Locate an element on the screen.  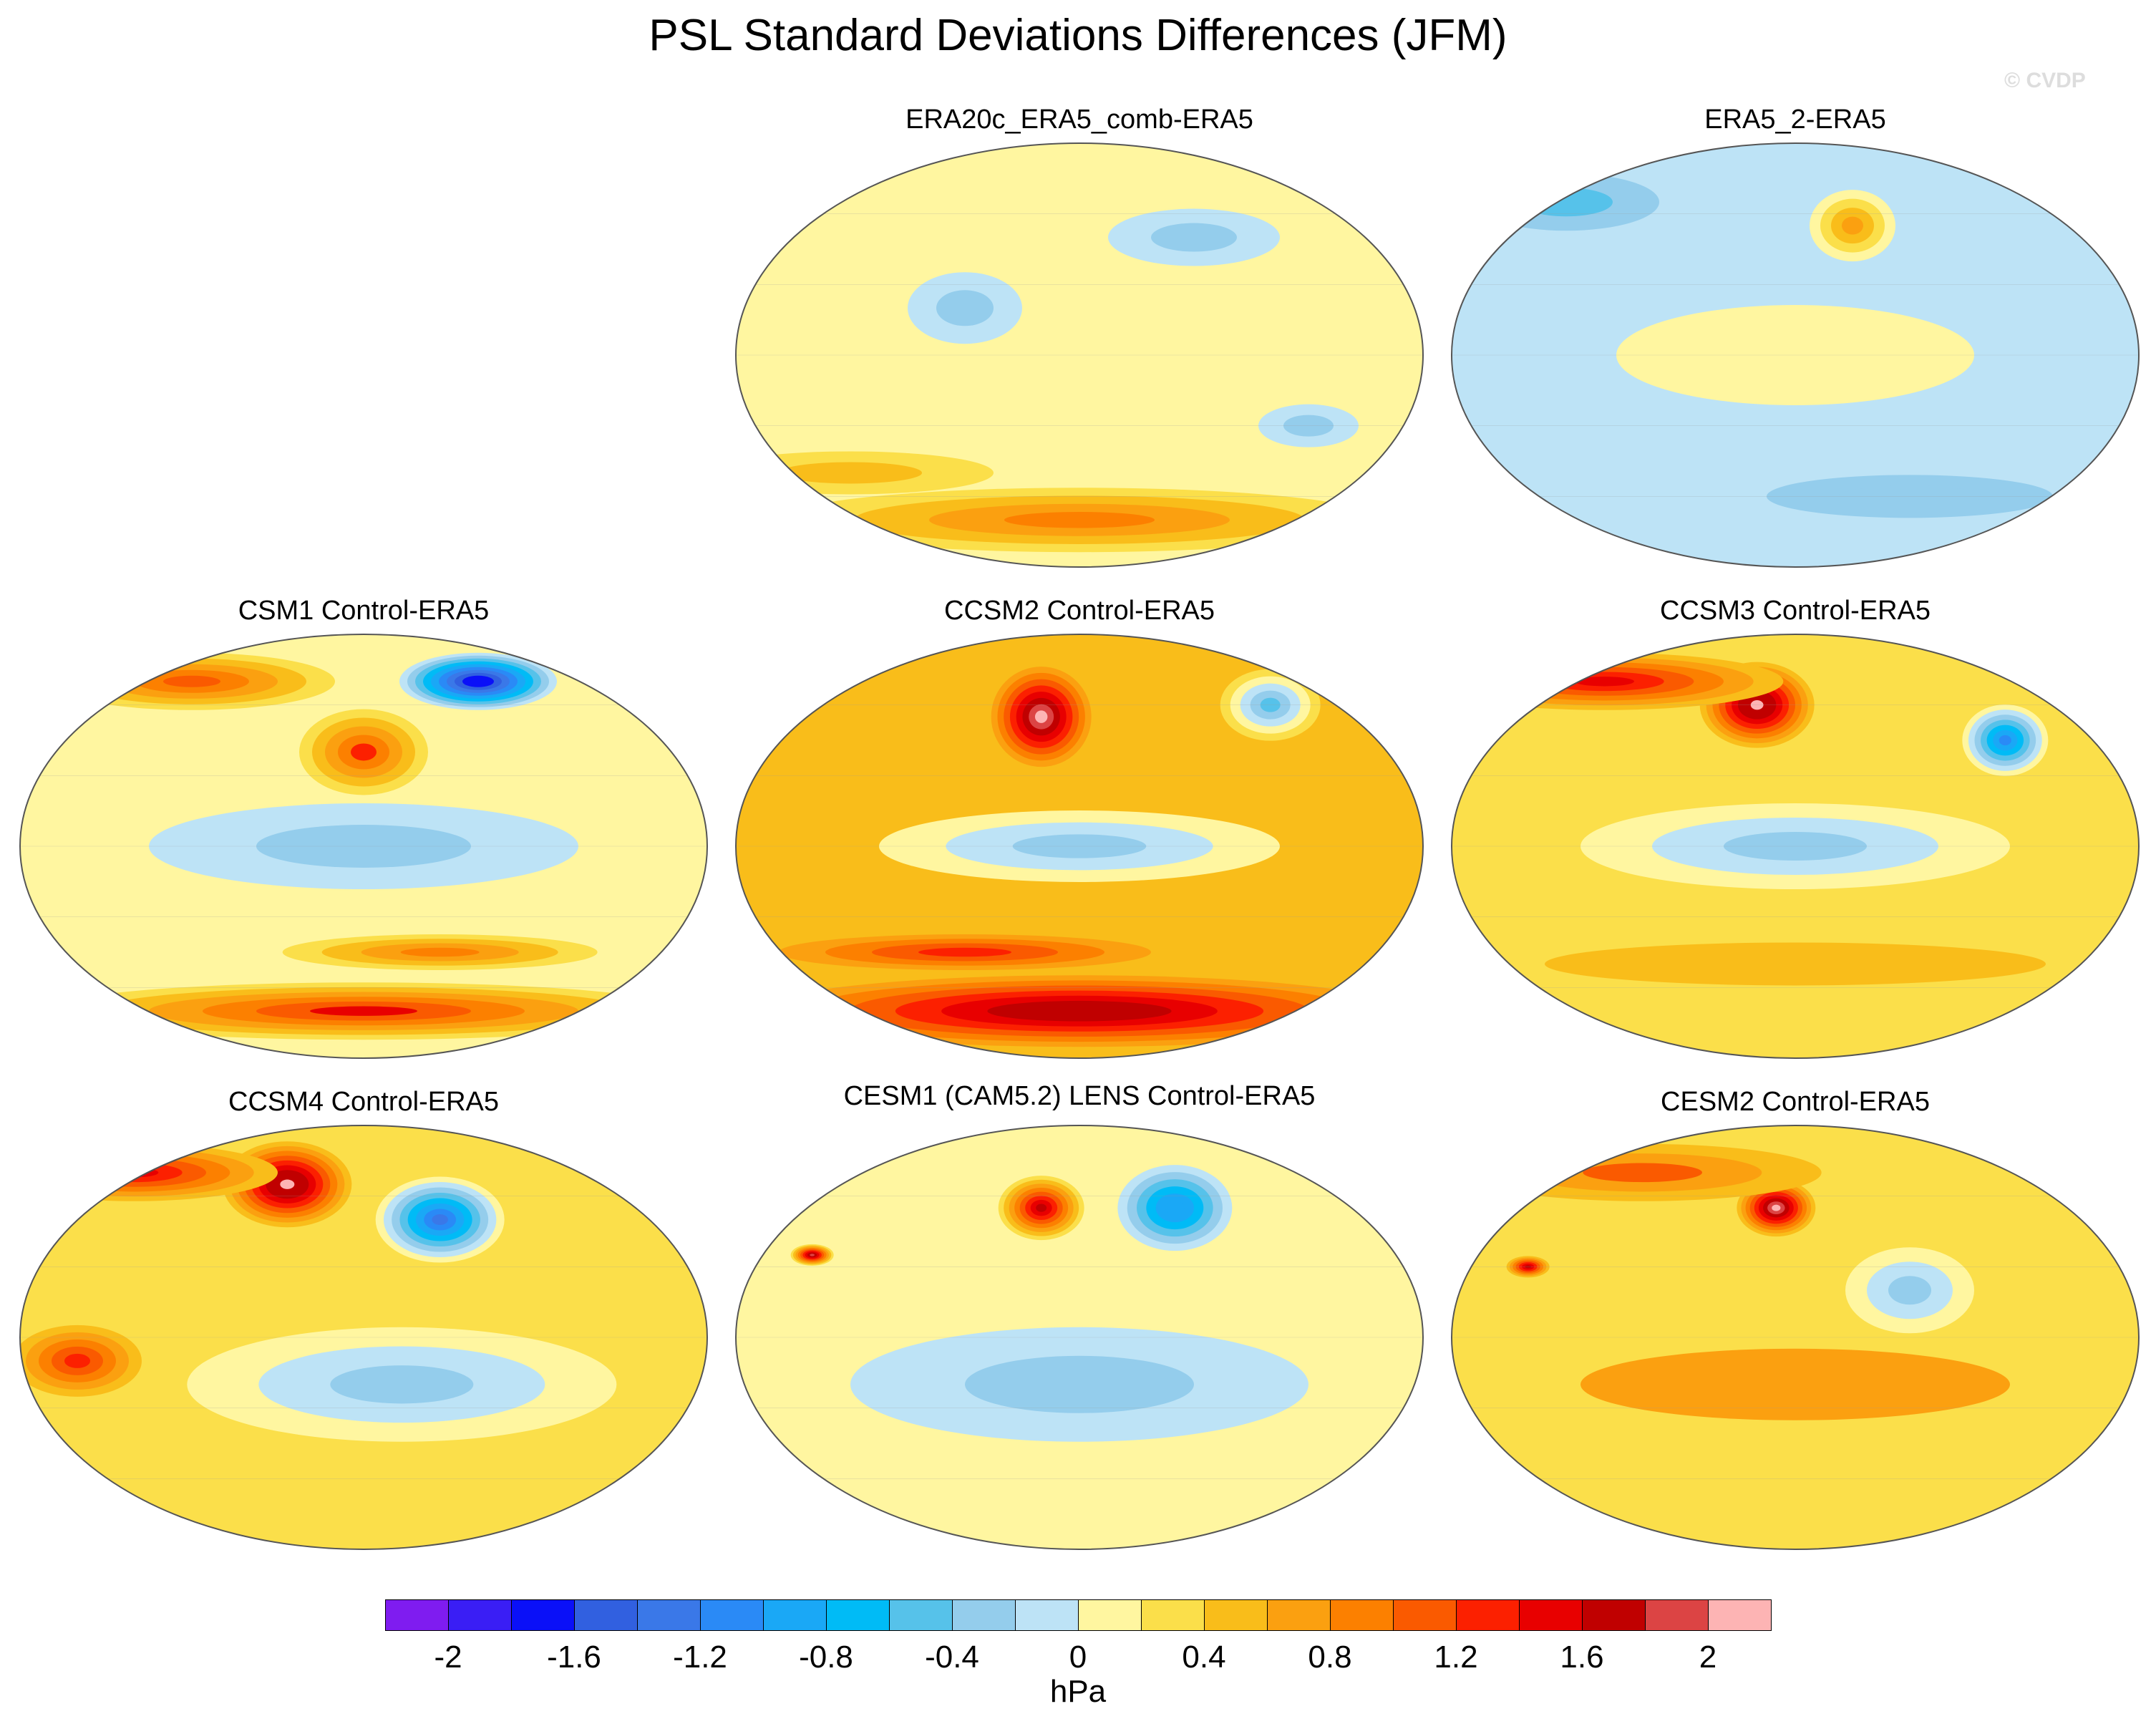
panel-6-map-svg is located at coordinates (363, 1338).